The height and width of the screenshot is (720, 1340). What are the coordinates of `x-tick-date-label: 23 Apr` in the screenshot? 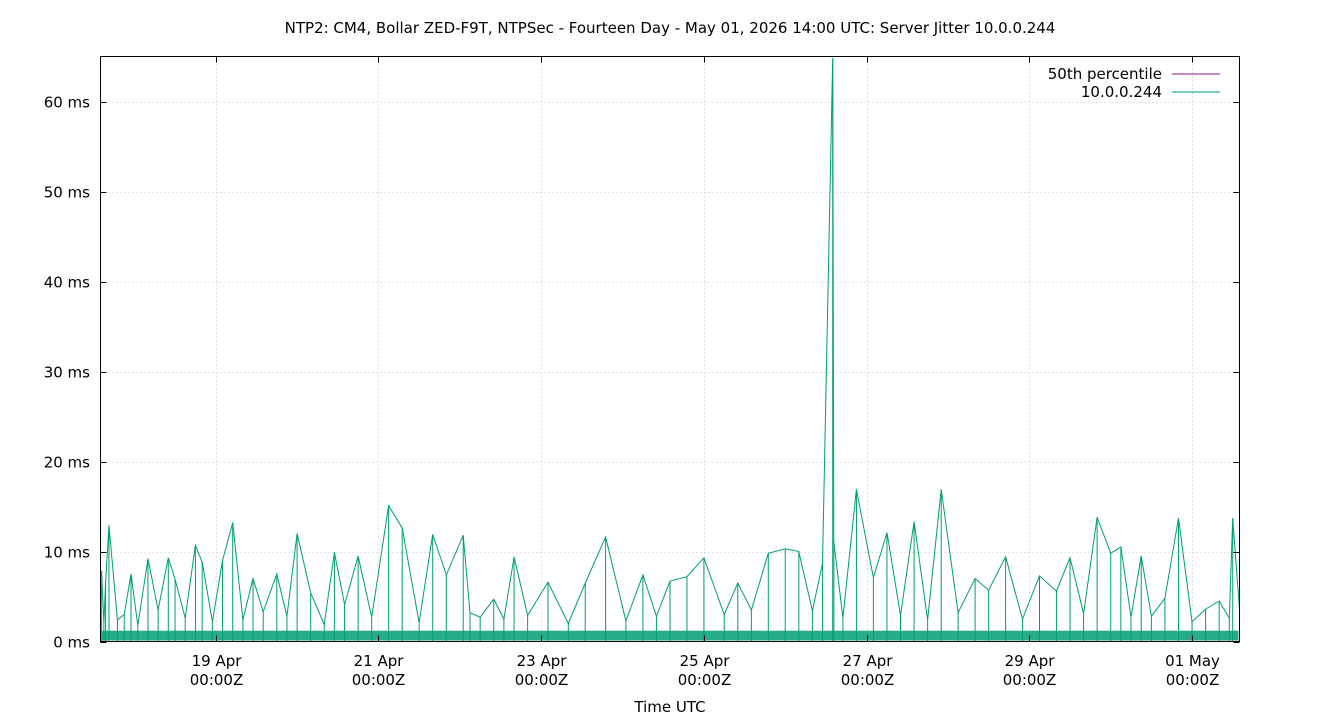 It's located at (542, 661).